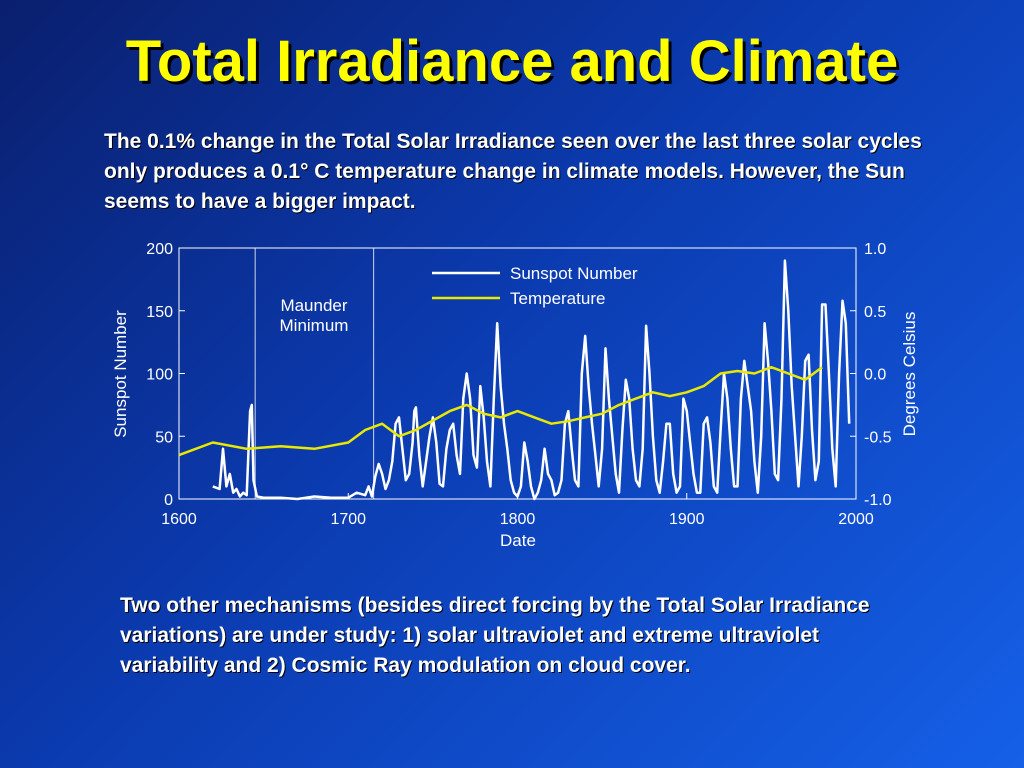 This screenshot has height=768, width=1024. I want to click on x-axis-label: Date, so click(518, 540).